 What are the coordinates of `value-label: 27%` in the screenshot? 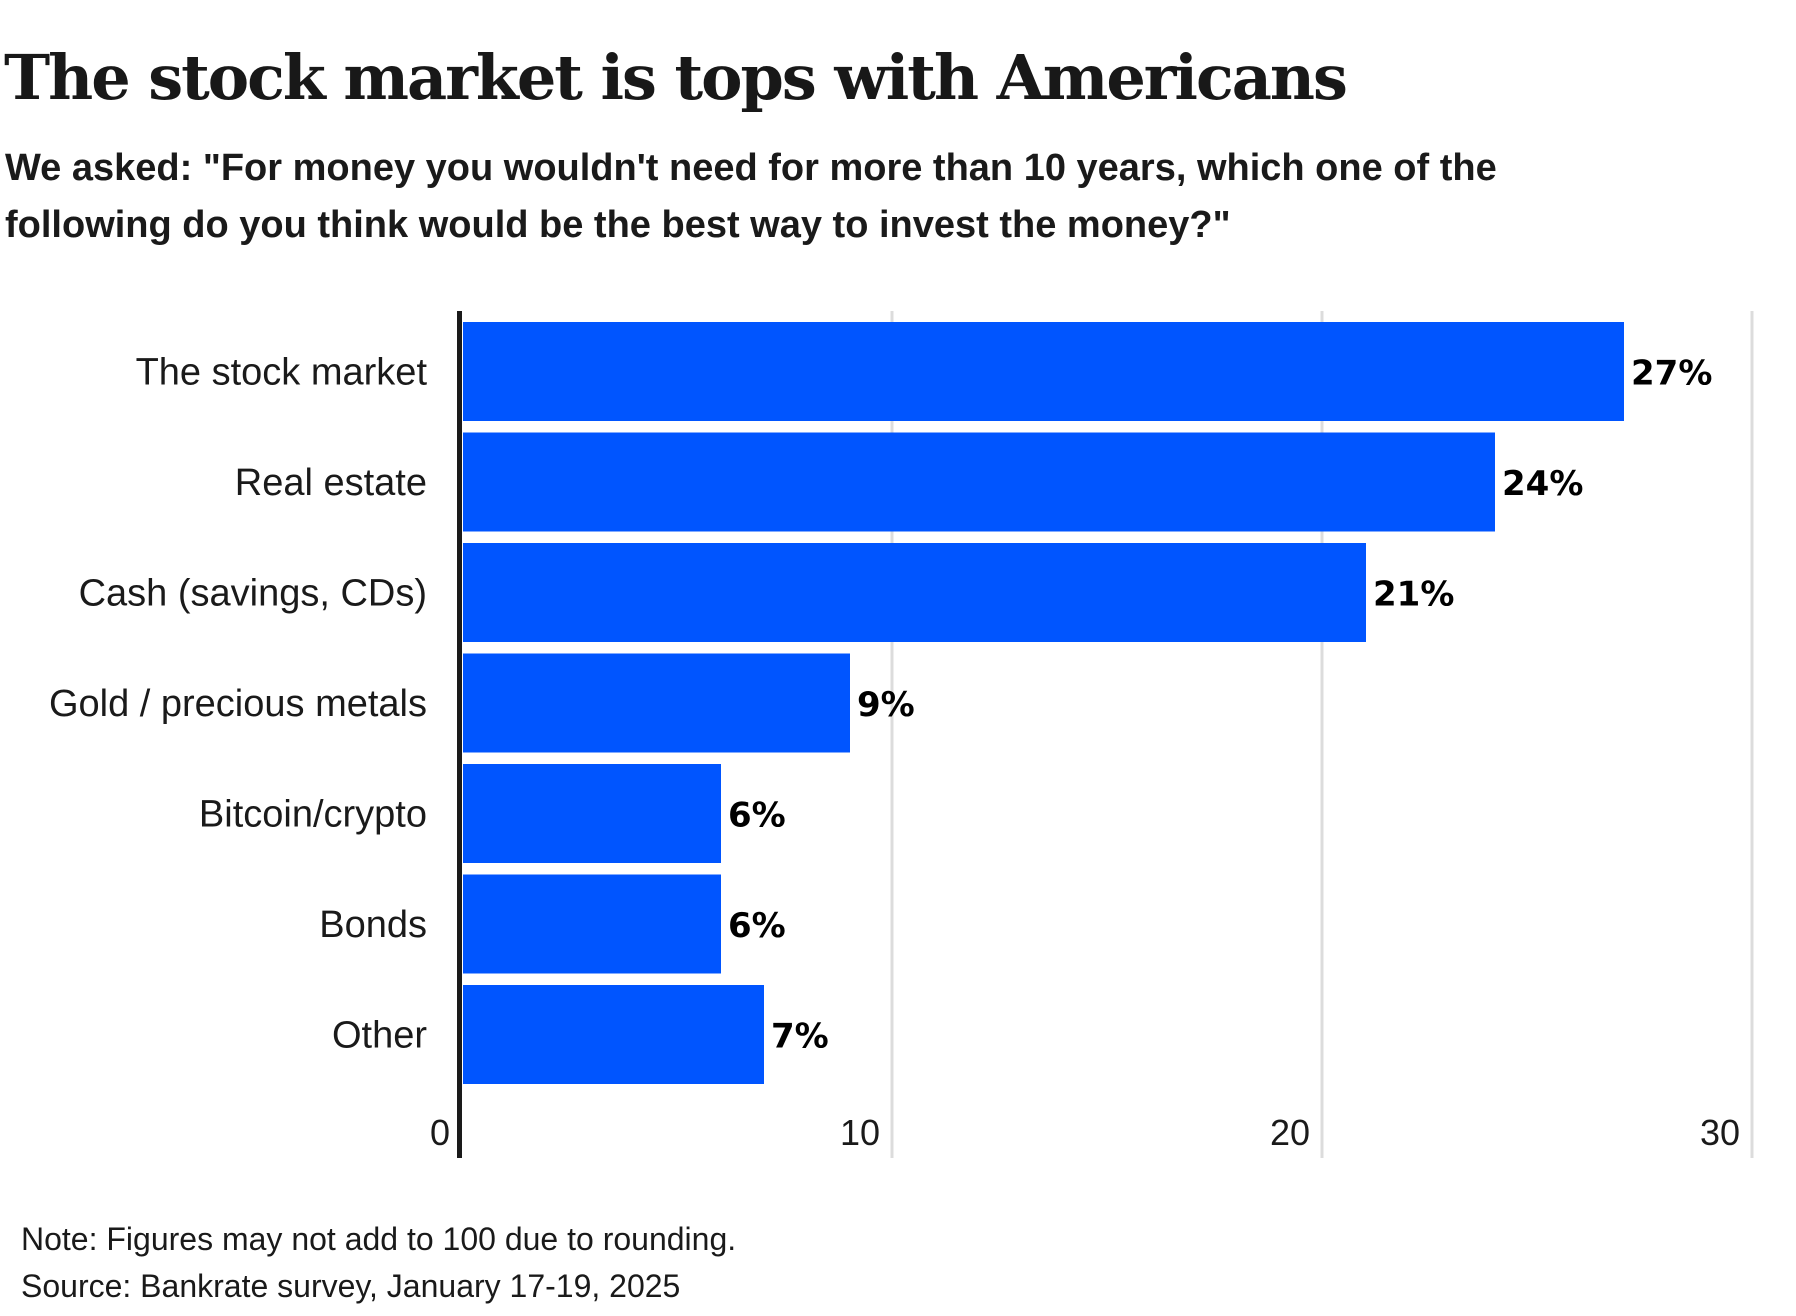 It's located at (1671, 374).